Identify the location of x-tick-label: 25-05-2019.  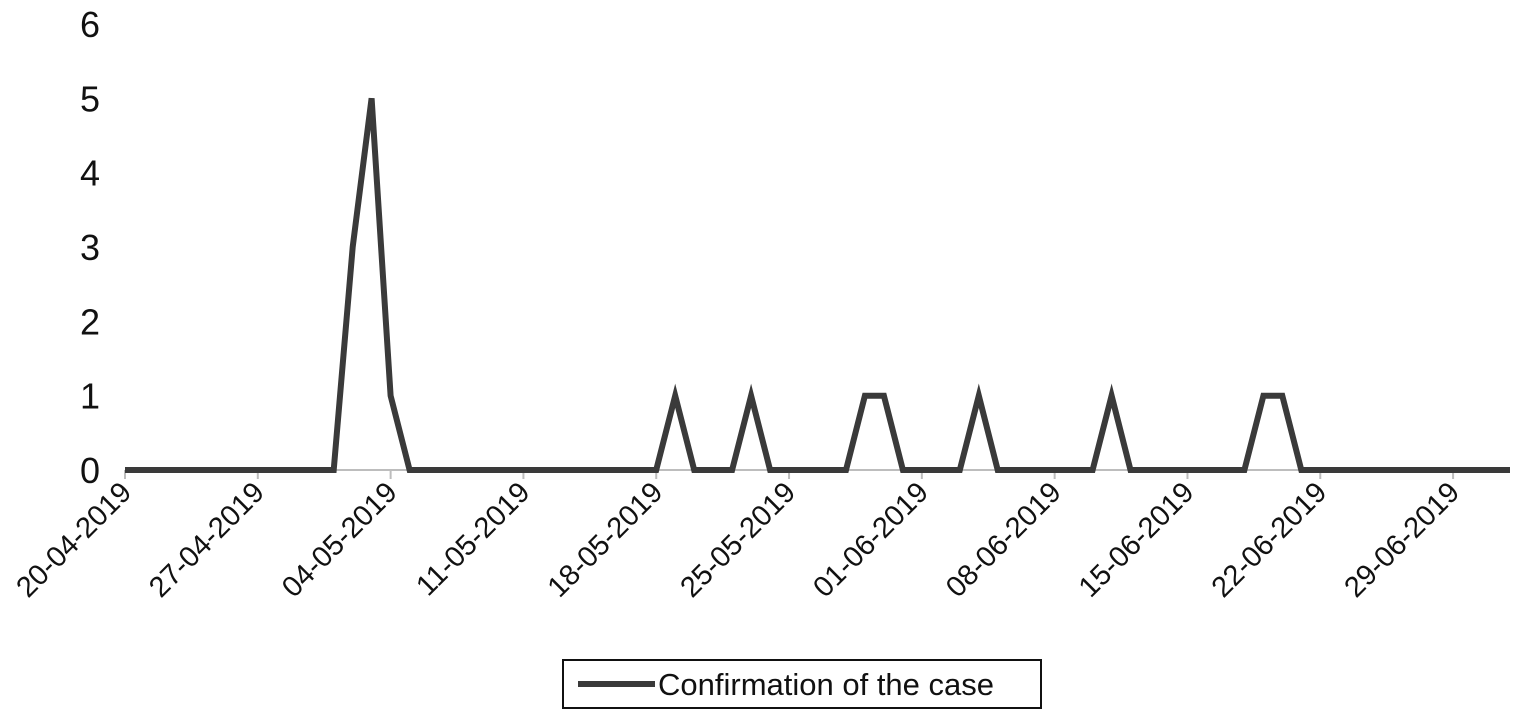
(738, 540).